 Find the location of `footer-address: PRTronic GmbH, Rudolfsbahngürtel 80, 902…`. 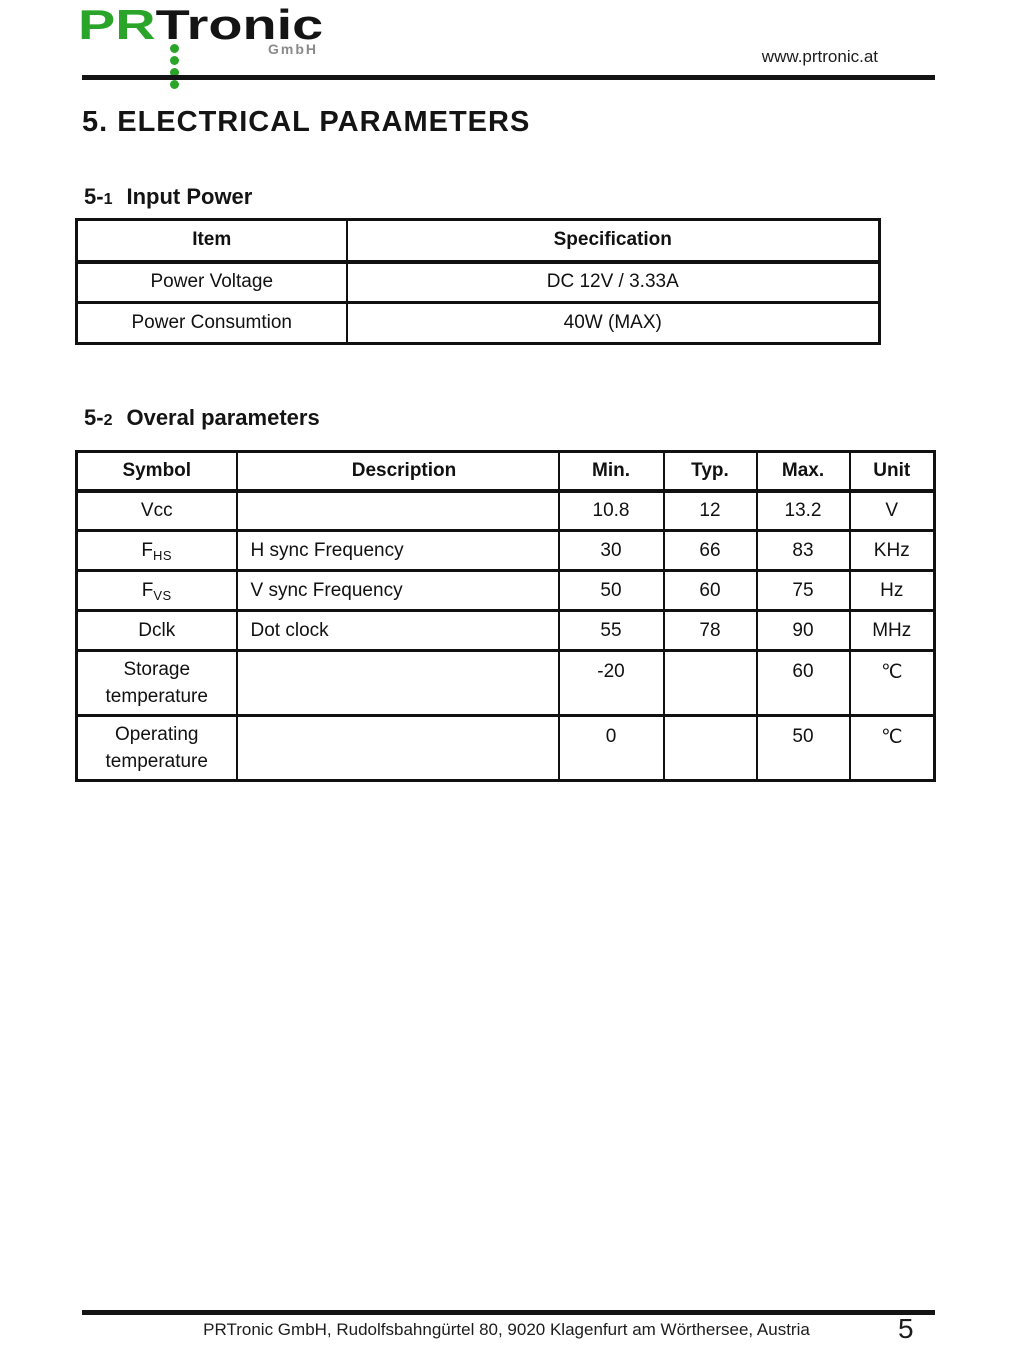

footer-address: PRTronic GmbH, Rudolfsbahngürtel 80, 902… is located at coordinates (506, 1329).